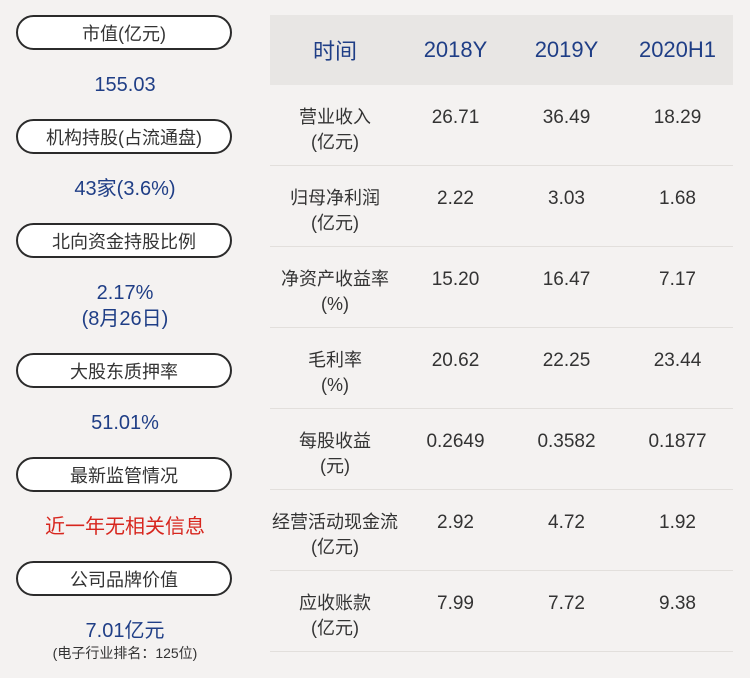 The width and height of the screenshot is (750, 678). What do you see at coordinates (501, 287) in the screenshot?
I see `table-row: 净资产收益率 (%) 15.20 16.47 7.17` at bounding box center [501, 287].